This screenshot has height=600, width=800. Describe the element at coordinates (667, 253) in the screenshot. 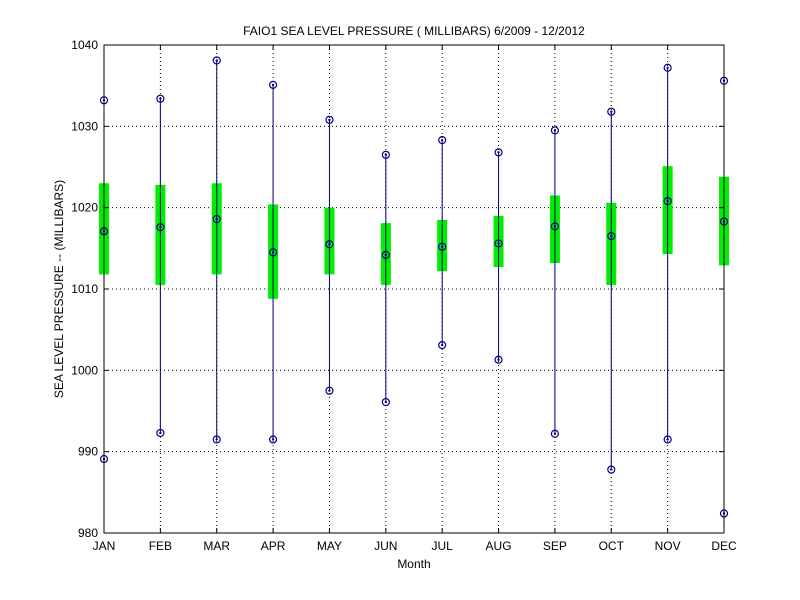

I see `box-nov` at that location.